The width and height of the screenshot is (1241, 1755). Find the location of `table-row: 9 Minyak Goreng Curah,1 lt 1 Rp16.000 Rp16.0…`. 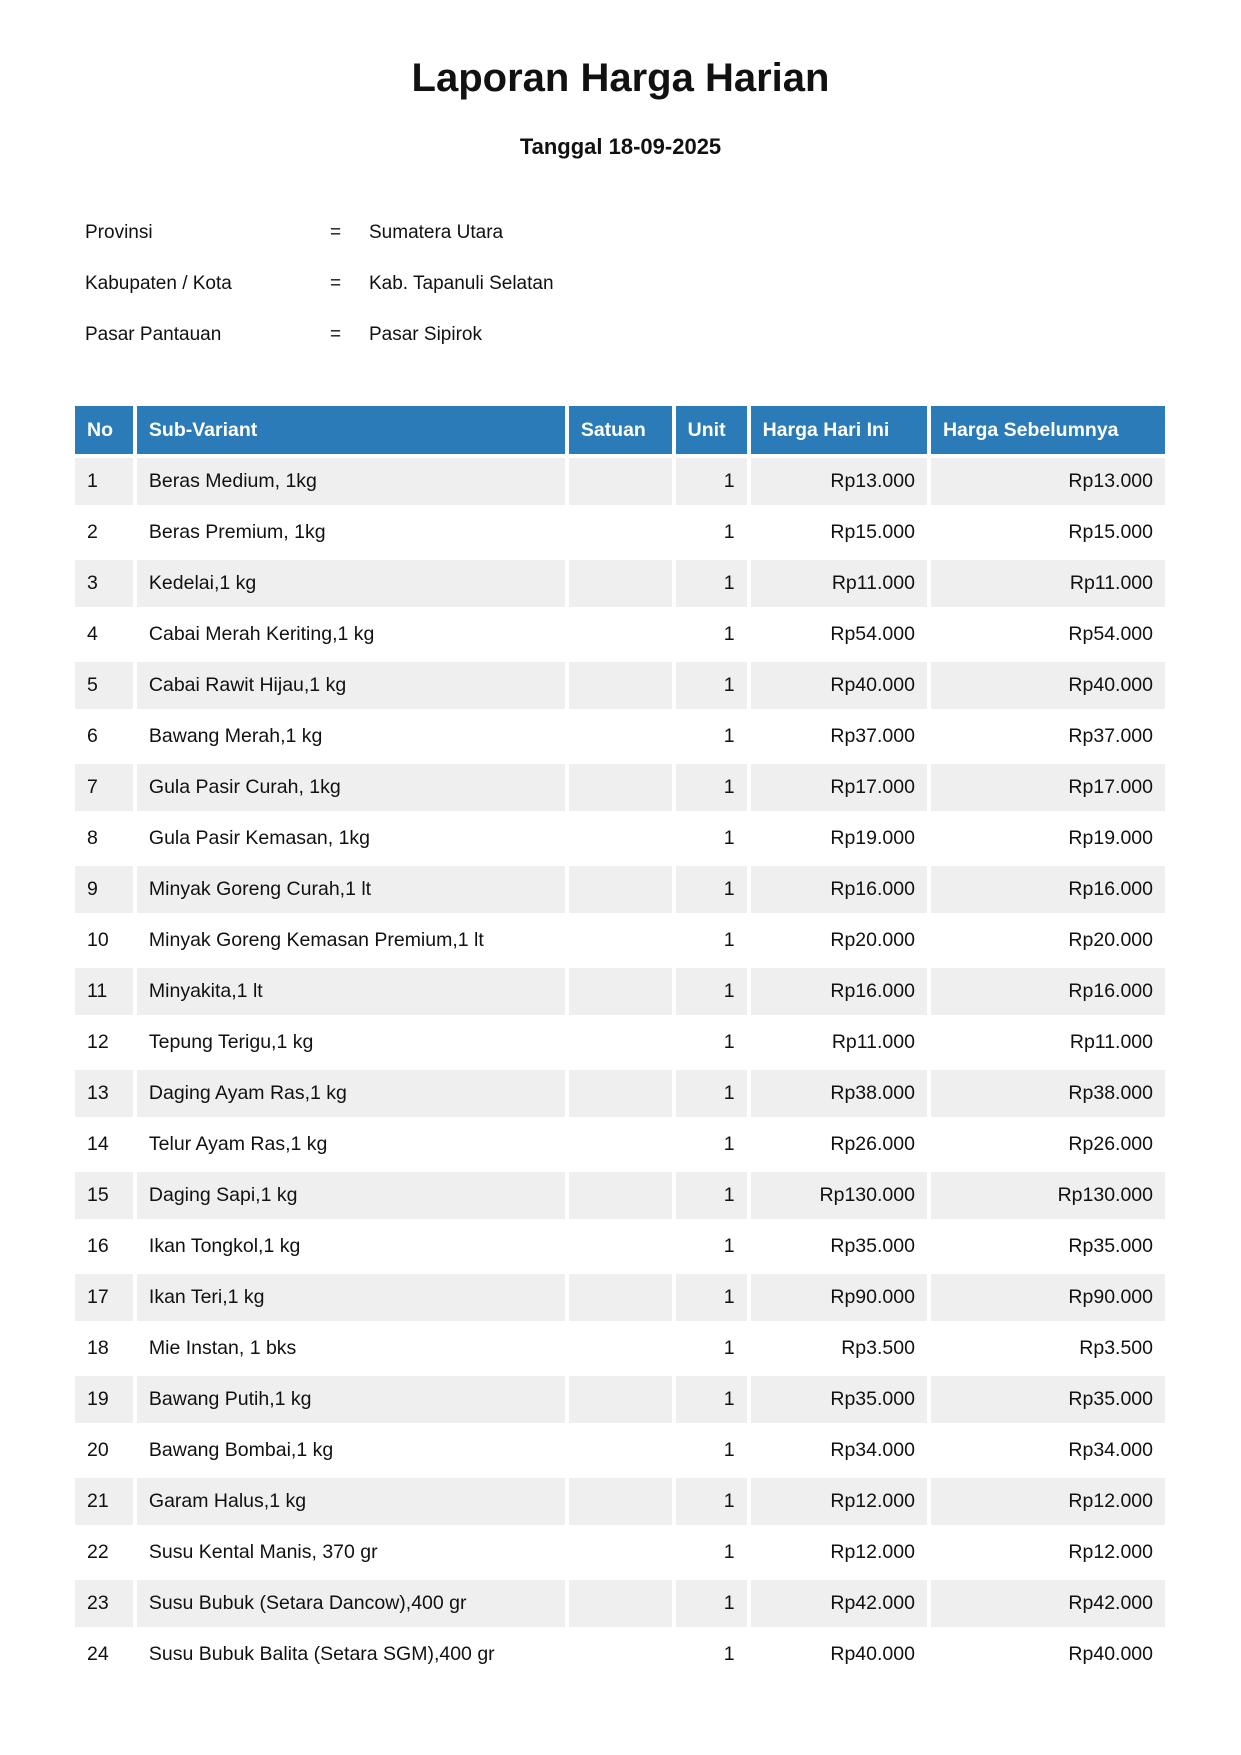

table-row: 9 Minyak Goreng Curah,1 lt 1 Rp16.000 Rp16.0… is located at coordinates (620, 889).